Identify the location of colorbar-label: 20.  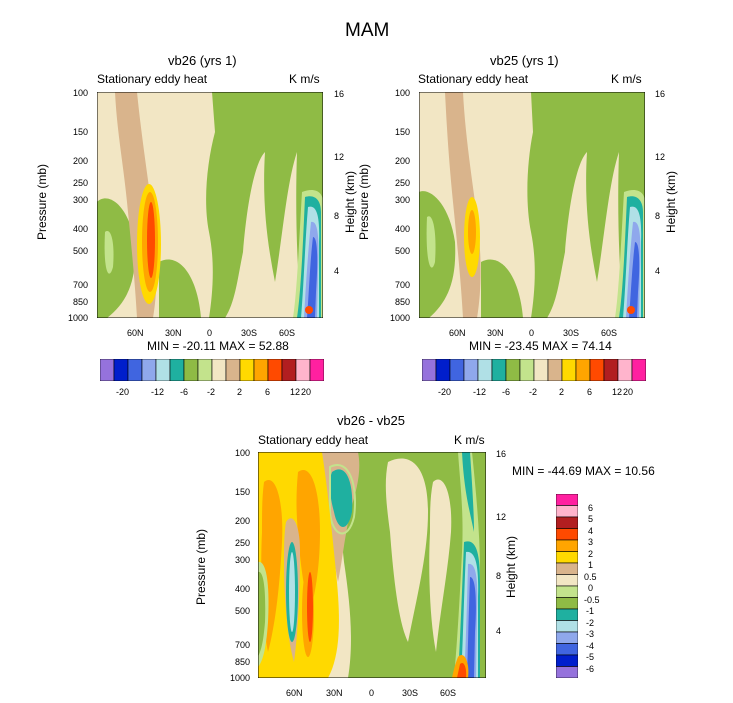
(628, 392).